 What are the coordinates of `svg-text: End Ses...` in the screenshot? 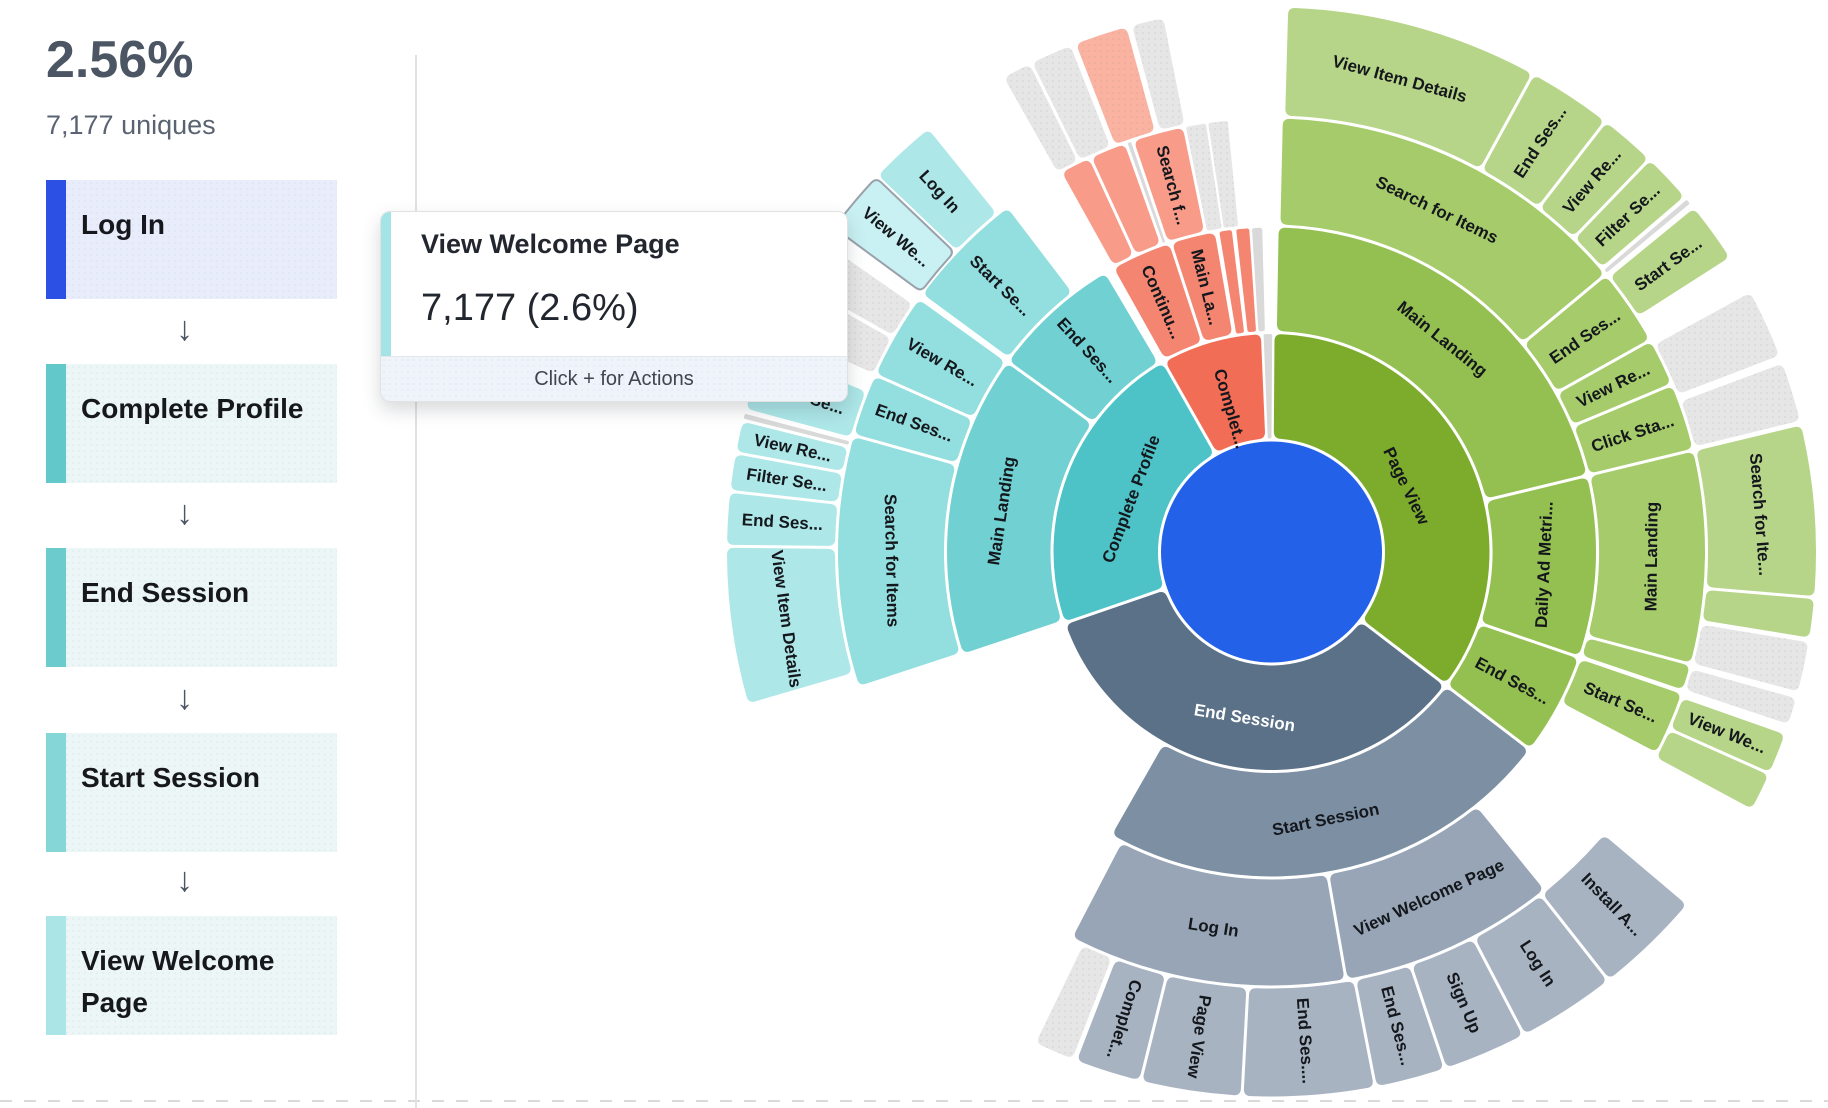 It's located at (782, 522).